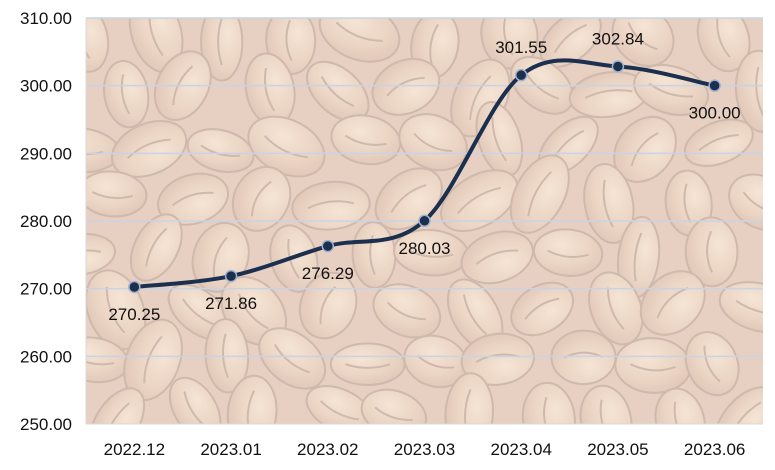 This screenshot has width=775, height=470. Describe the element at coordinates (424, 449) in the screenshot. I see `x-tick-label: 2023.03` at that location.